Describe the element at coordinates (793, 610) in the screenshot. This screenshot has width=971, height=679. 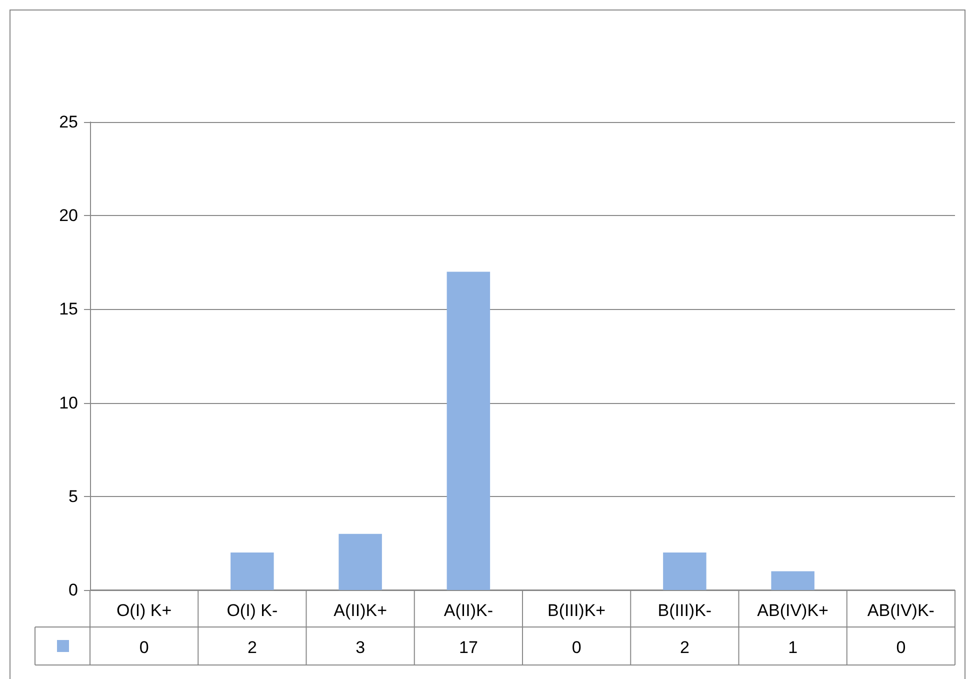
I see `x-tick-label: AB(IV)K+` at that location.